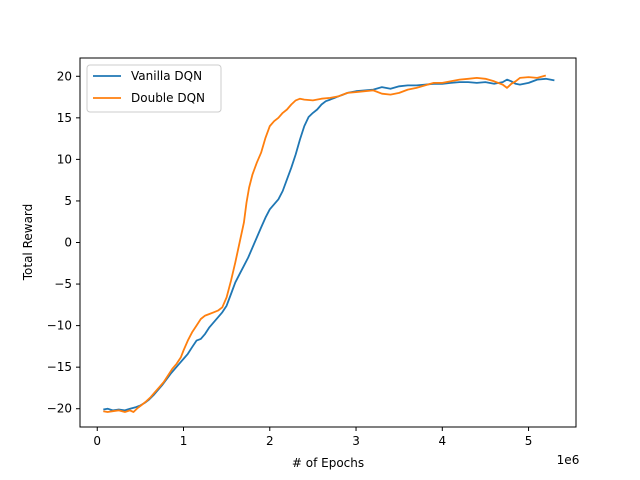 The width and height of the screenshot is (640, 480). What do you see at coordinates (59, 326) in the screenshot?
I see `y-tick-label: −10` at bounding box center [59, 326].